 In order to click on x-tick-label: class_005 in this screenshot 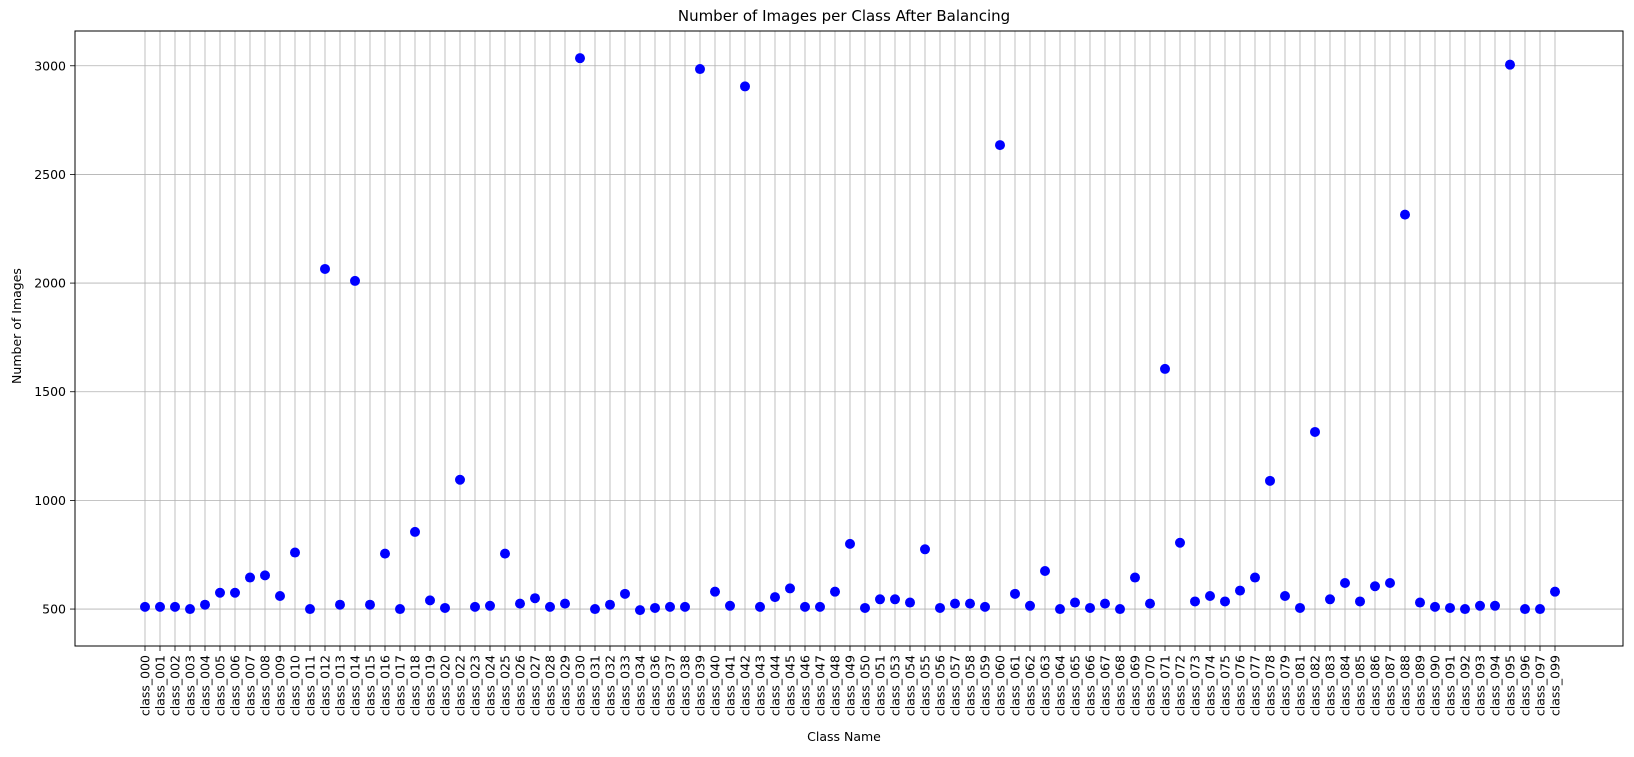, I will do `click(220, 685)`.